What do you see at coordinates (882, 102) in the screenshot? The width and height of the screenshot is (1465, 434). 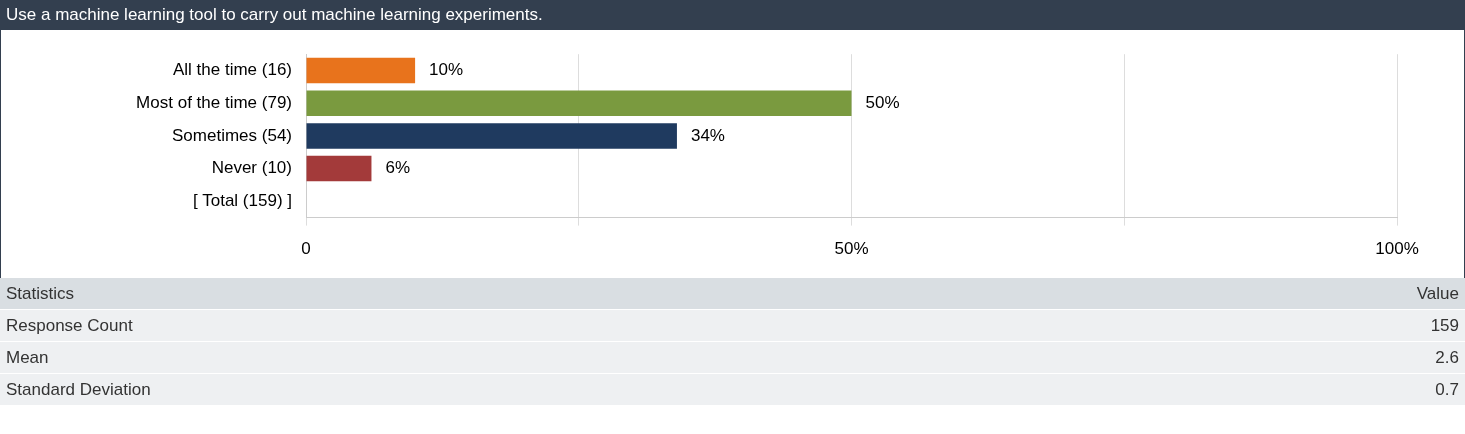 I see `data-label: 50%` at bounding box center [882, 102].